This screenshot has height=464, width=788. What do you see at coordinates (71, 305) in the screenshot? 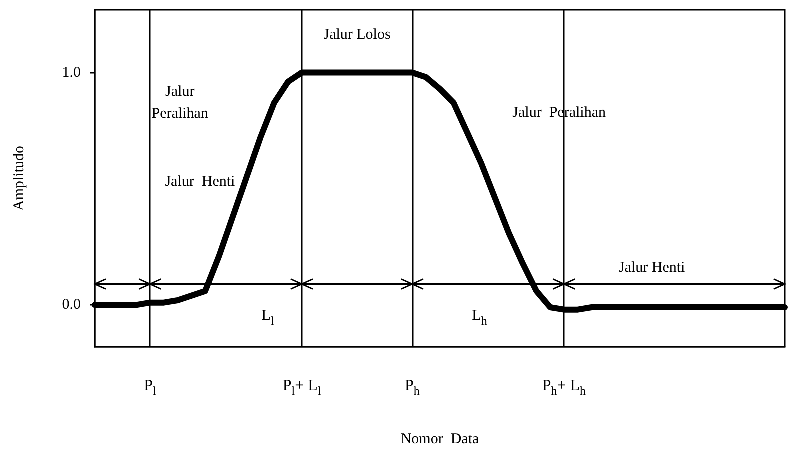
I see `y-tick-label: 0.0` at bounding box center [71, 305].